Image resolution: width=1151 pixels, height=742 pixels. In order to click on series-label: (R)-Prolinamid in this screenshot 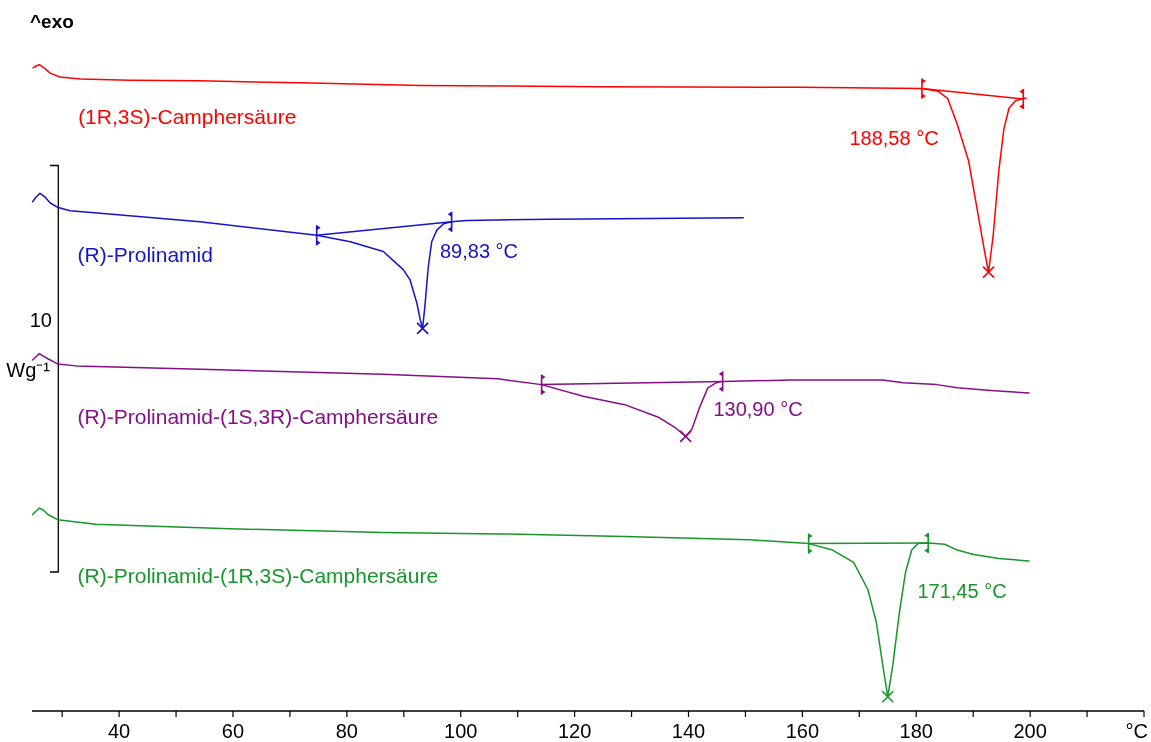, I will do `click(145, 254)`.